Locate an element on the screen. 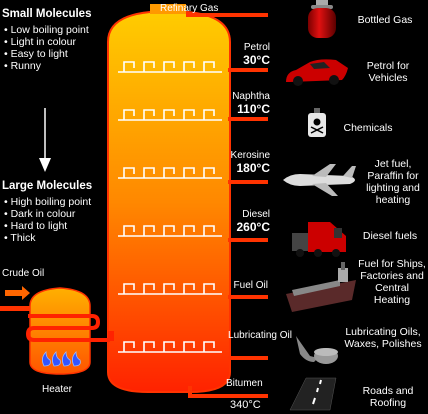 This screenshot has height=414, width=428. product-roads-roofing: Roads and Roofing is located at coordinates (388, 397).